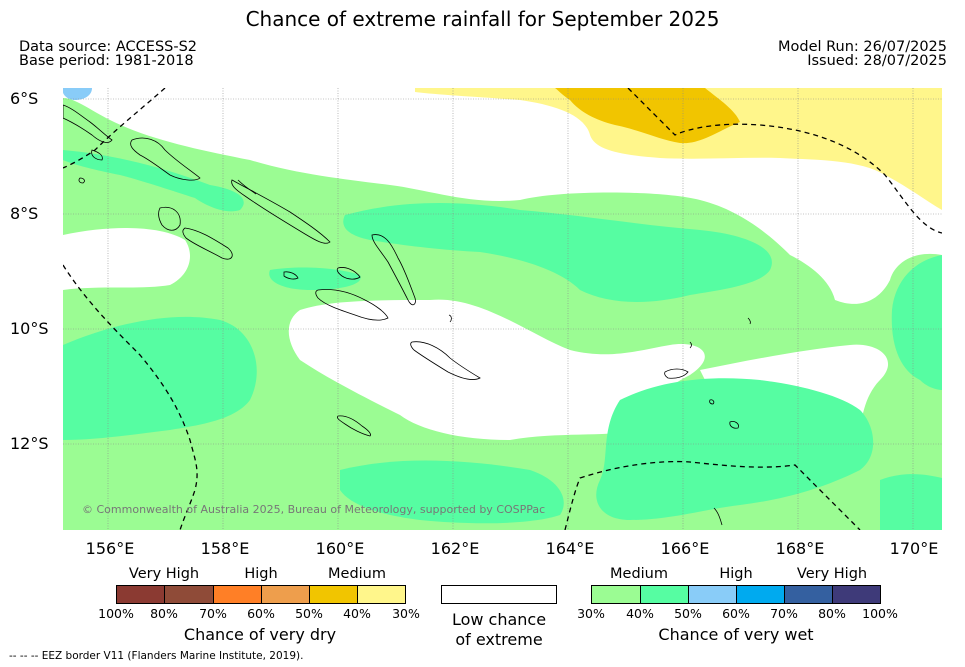 Image resolution: width=965 pixels, height=667 pixels. What do you see at coordinates (862, 47) in the screenshot?
I see `model-run-text: Model Run: 26/07/2025` at bounding box center [862, 47].